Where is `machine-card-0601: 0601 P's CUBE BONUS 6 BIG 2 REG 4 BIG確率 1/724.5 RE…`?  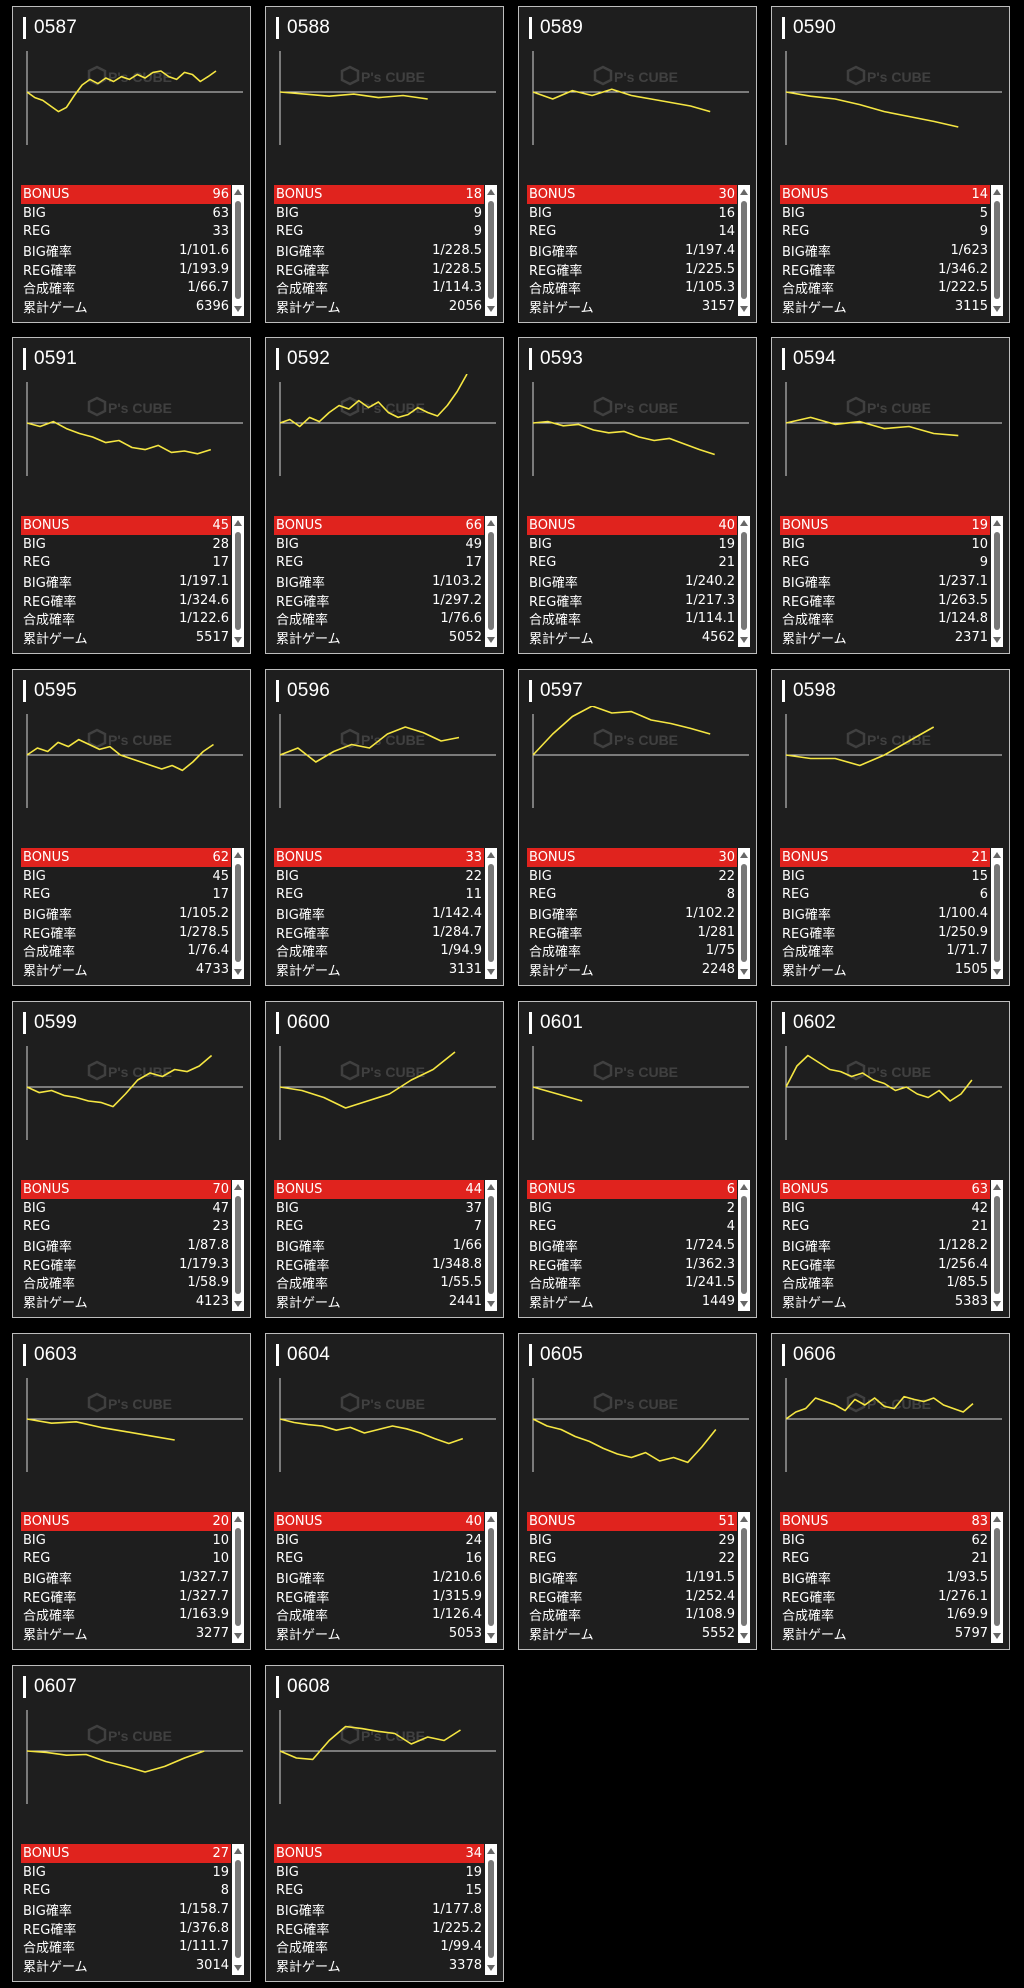 machine-card-0601: 0601 P's CUBE BONUS 6 BIG 2 REG 4 BIG確率 1/724.5 RE… is located at coordinates (637, 1159).